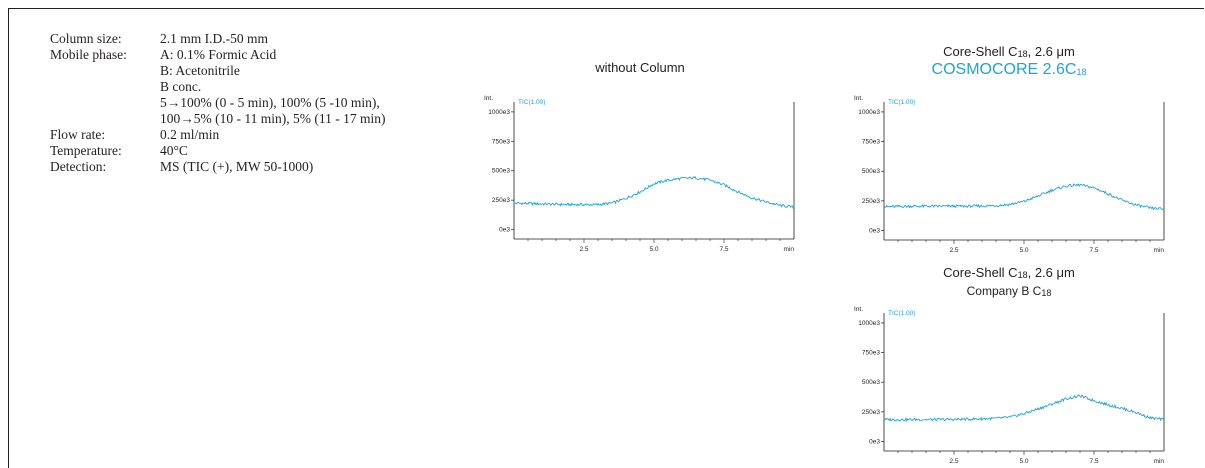 This screenshot has width=1205, height=468. Describe the element at coordinates (218, 55) in the screenshot. I see `condition-value: A: 0.1% Formic Acid` at that location.